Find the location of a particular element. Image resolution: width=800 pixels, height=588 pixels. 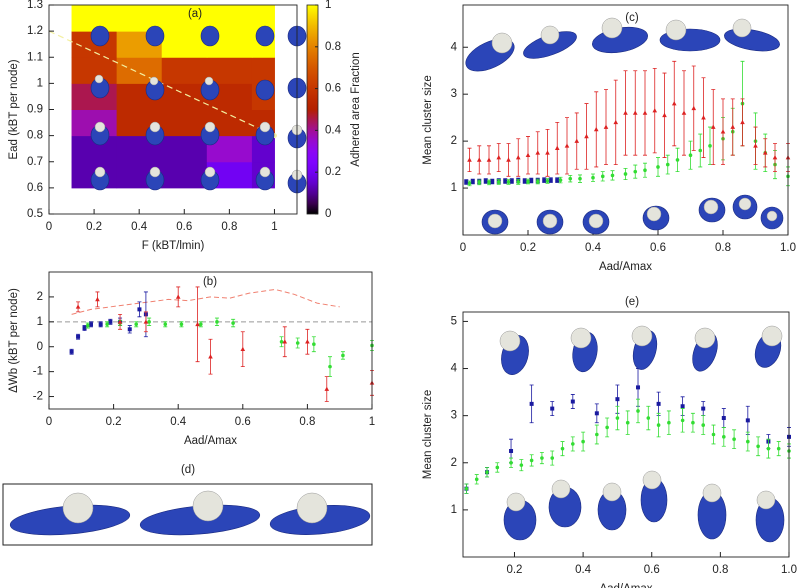

y-tick-label: 0 is located at coordinates (40, 347).